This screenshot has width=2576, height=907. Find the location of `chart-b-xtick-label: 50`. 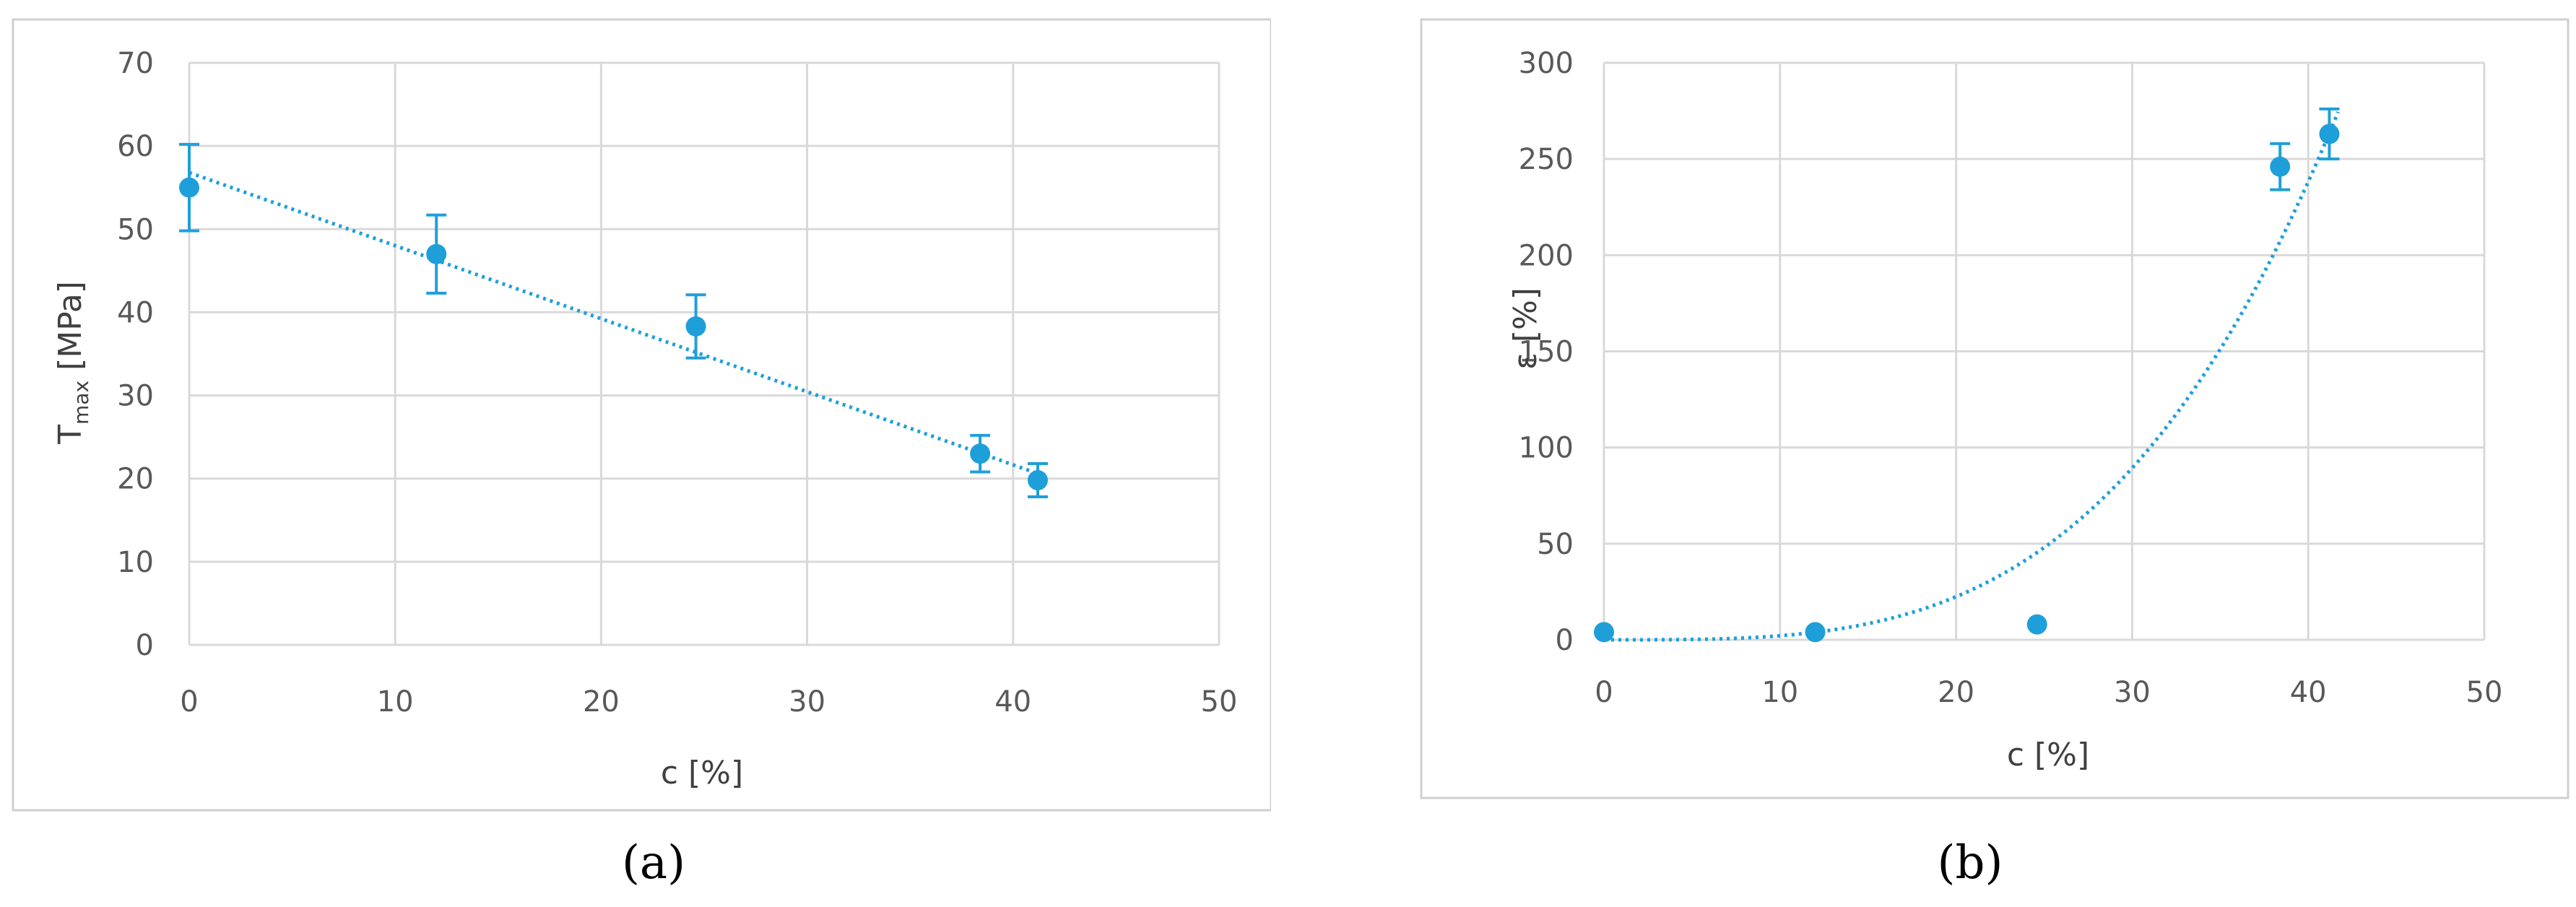

chart-b-xtick-label: 50 is located at coordinates (2484, 692).